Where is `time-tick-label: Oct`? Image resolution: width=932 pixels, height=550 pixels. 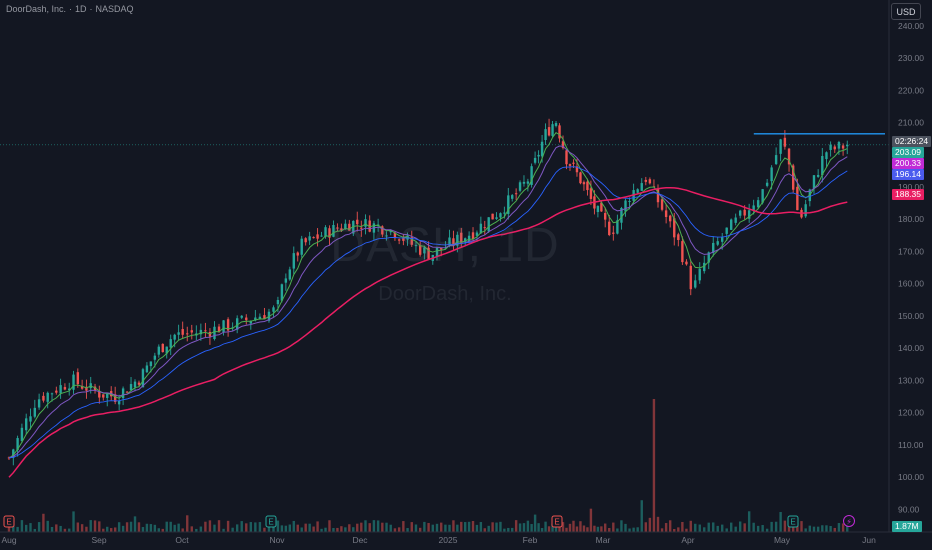
time-tick-label: Oct is located at coordinates (182, 540).